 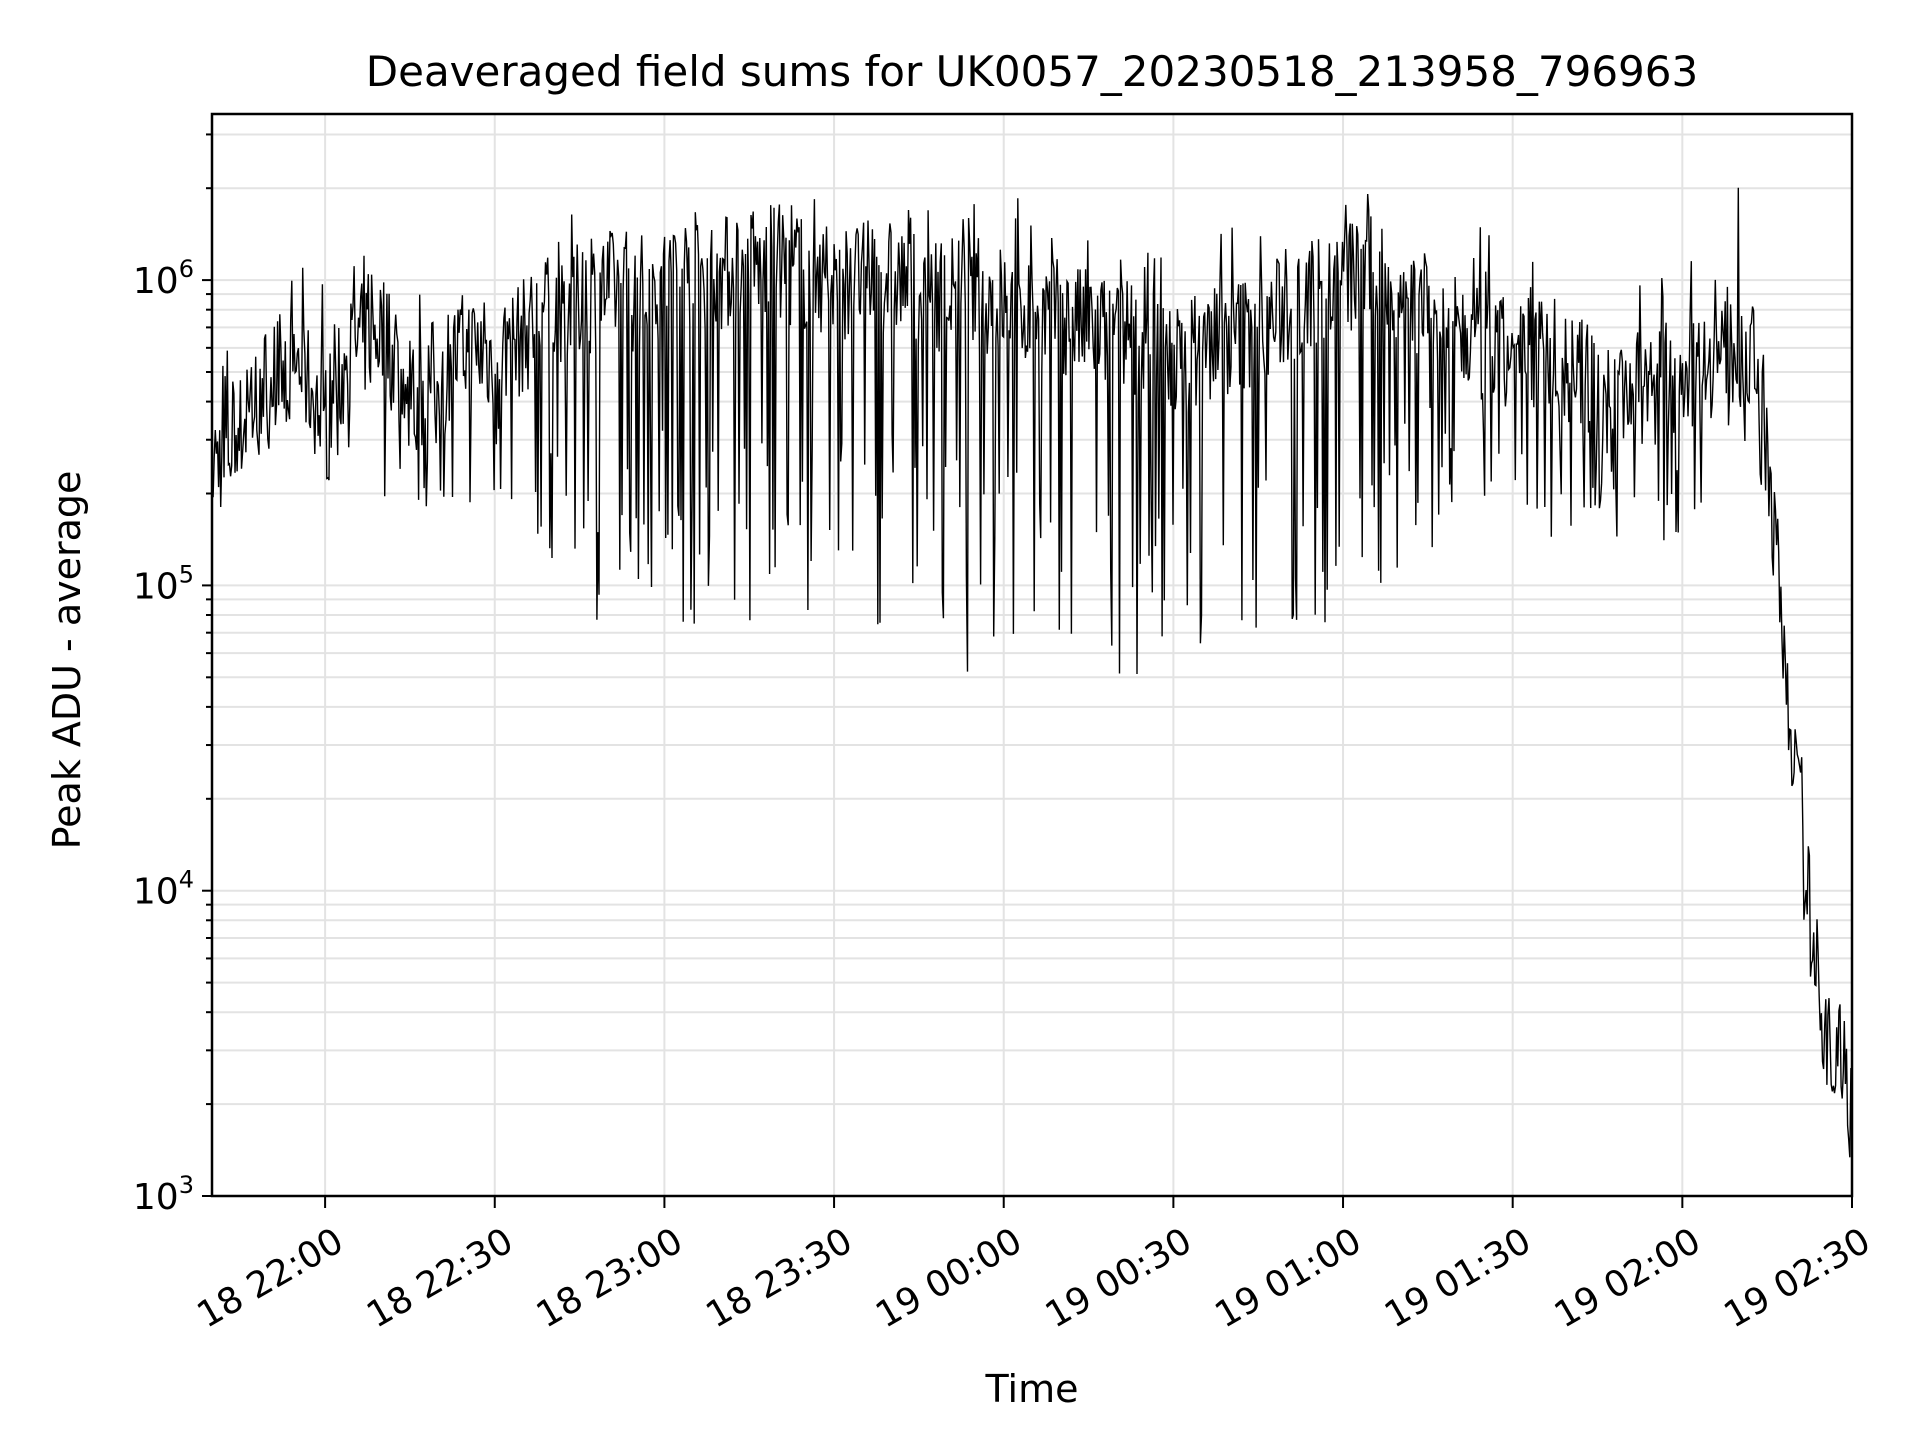 What do you see at coordinates (1119, 1278) in the screenshot?
I see `x-tick-label: 19 00:30` at bounding box center [1119, 1278].